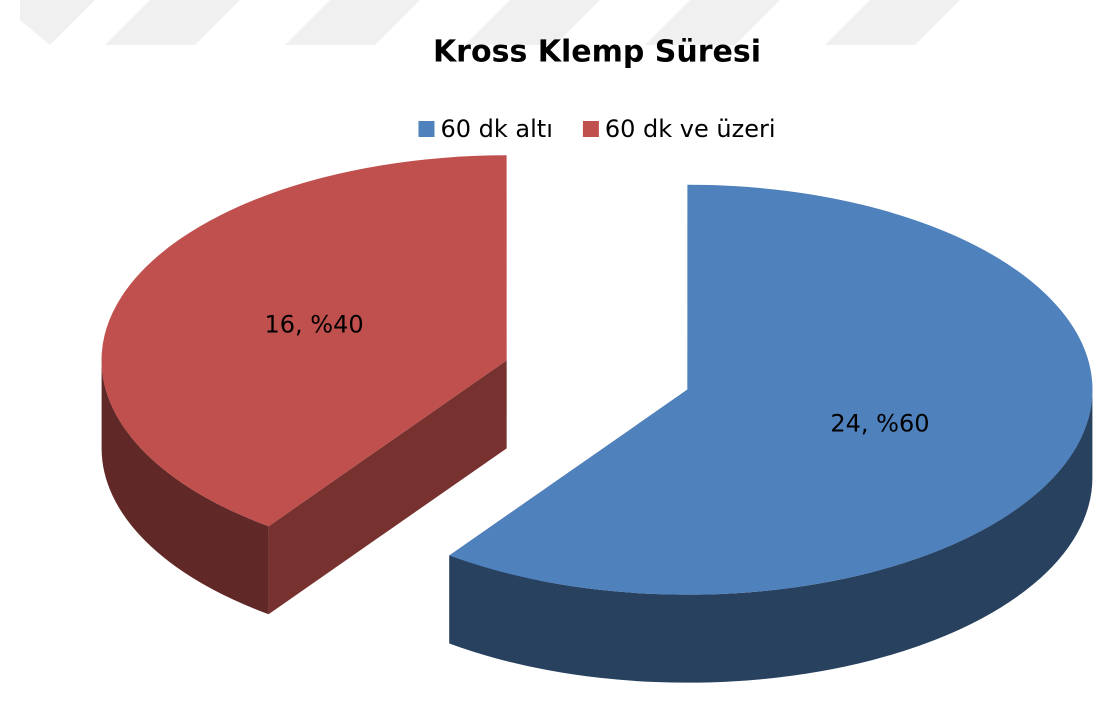 The image size is (1108, 701). I want to click on chart-title: Kross Klemp Süresi, so click(597, 52).